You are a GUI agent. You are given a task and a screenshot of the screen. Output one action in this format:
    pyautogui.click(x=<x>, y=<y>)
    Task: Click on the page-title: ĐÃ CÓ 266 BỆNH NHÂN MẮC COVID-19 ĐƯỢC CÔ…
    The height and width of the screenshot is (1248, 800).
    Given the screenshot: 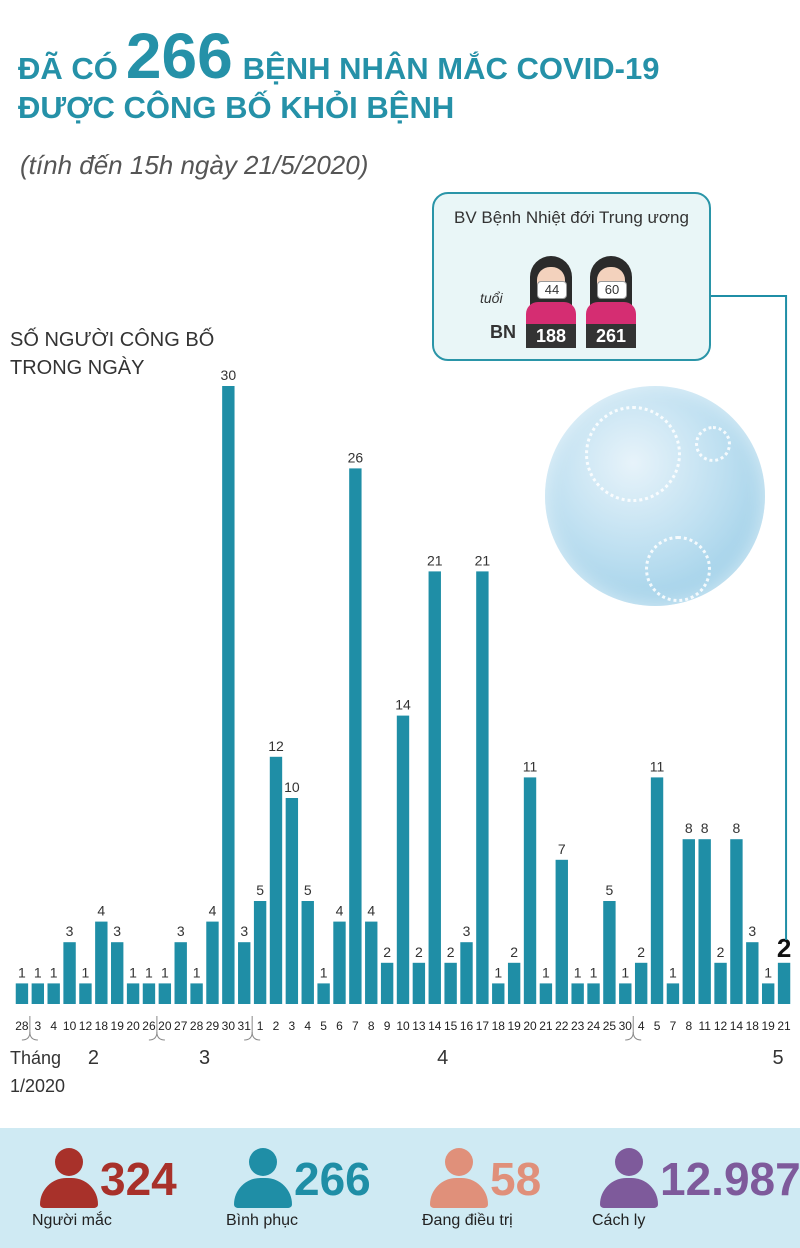 What is the action you would take?
    pyautogui.click(x=403, y=73)
    